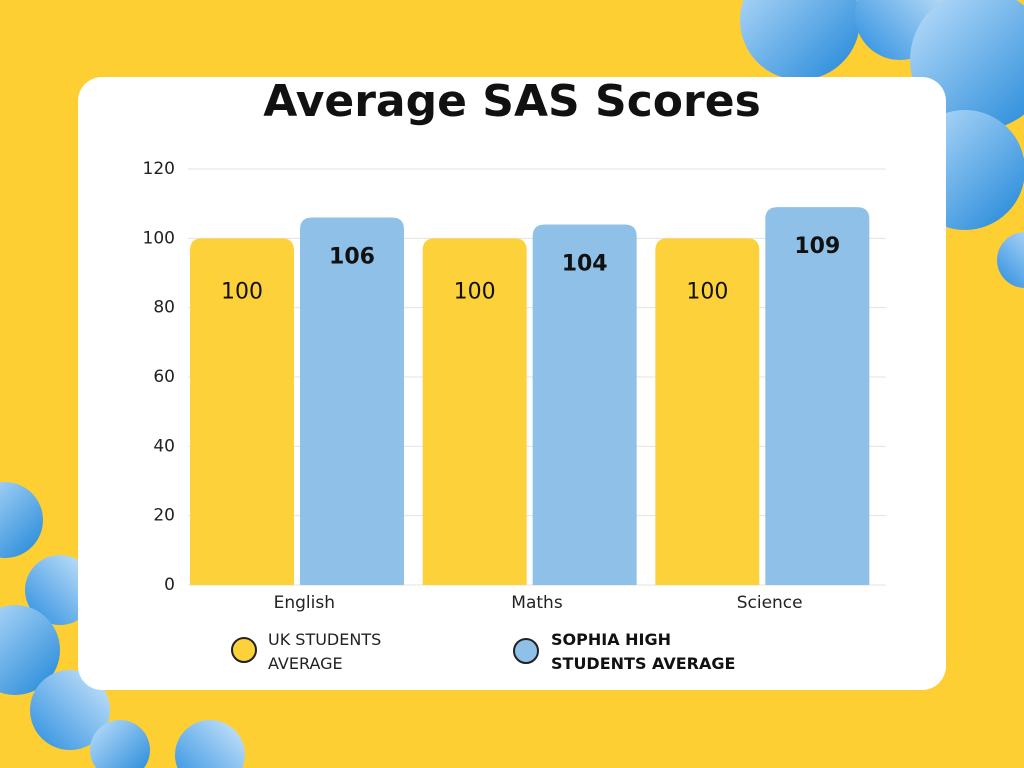  Describe the element at coordinates (817, 246) in the screenshot. I see `data-label: 109` at that location.